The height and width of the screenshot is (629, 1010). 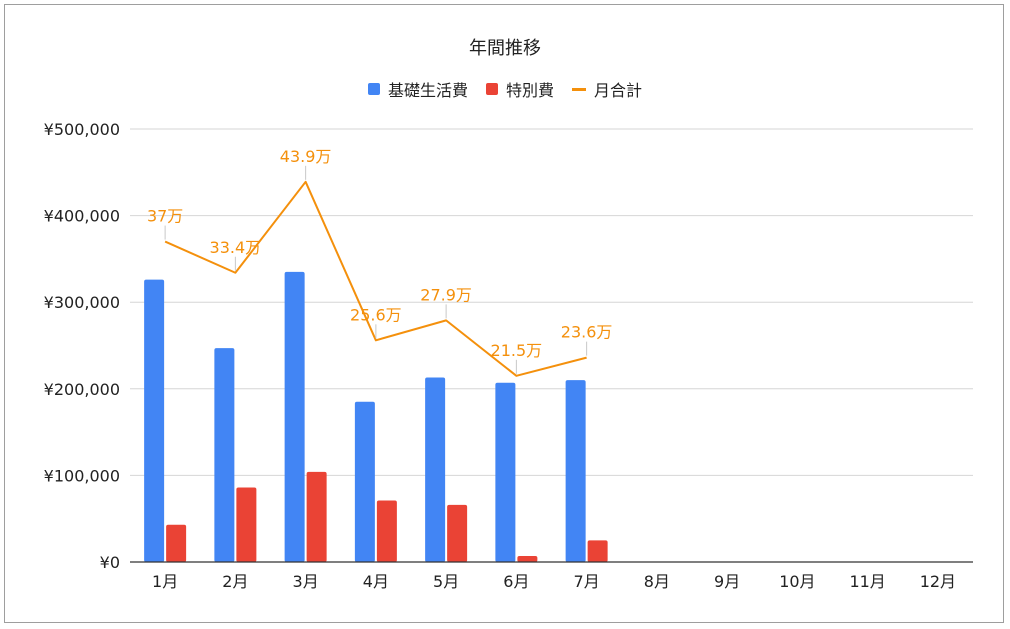 I want to click on y-tick-label: ¥300,000, so click(x=82, y=302).